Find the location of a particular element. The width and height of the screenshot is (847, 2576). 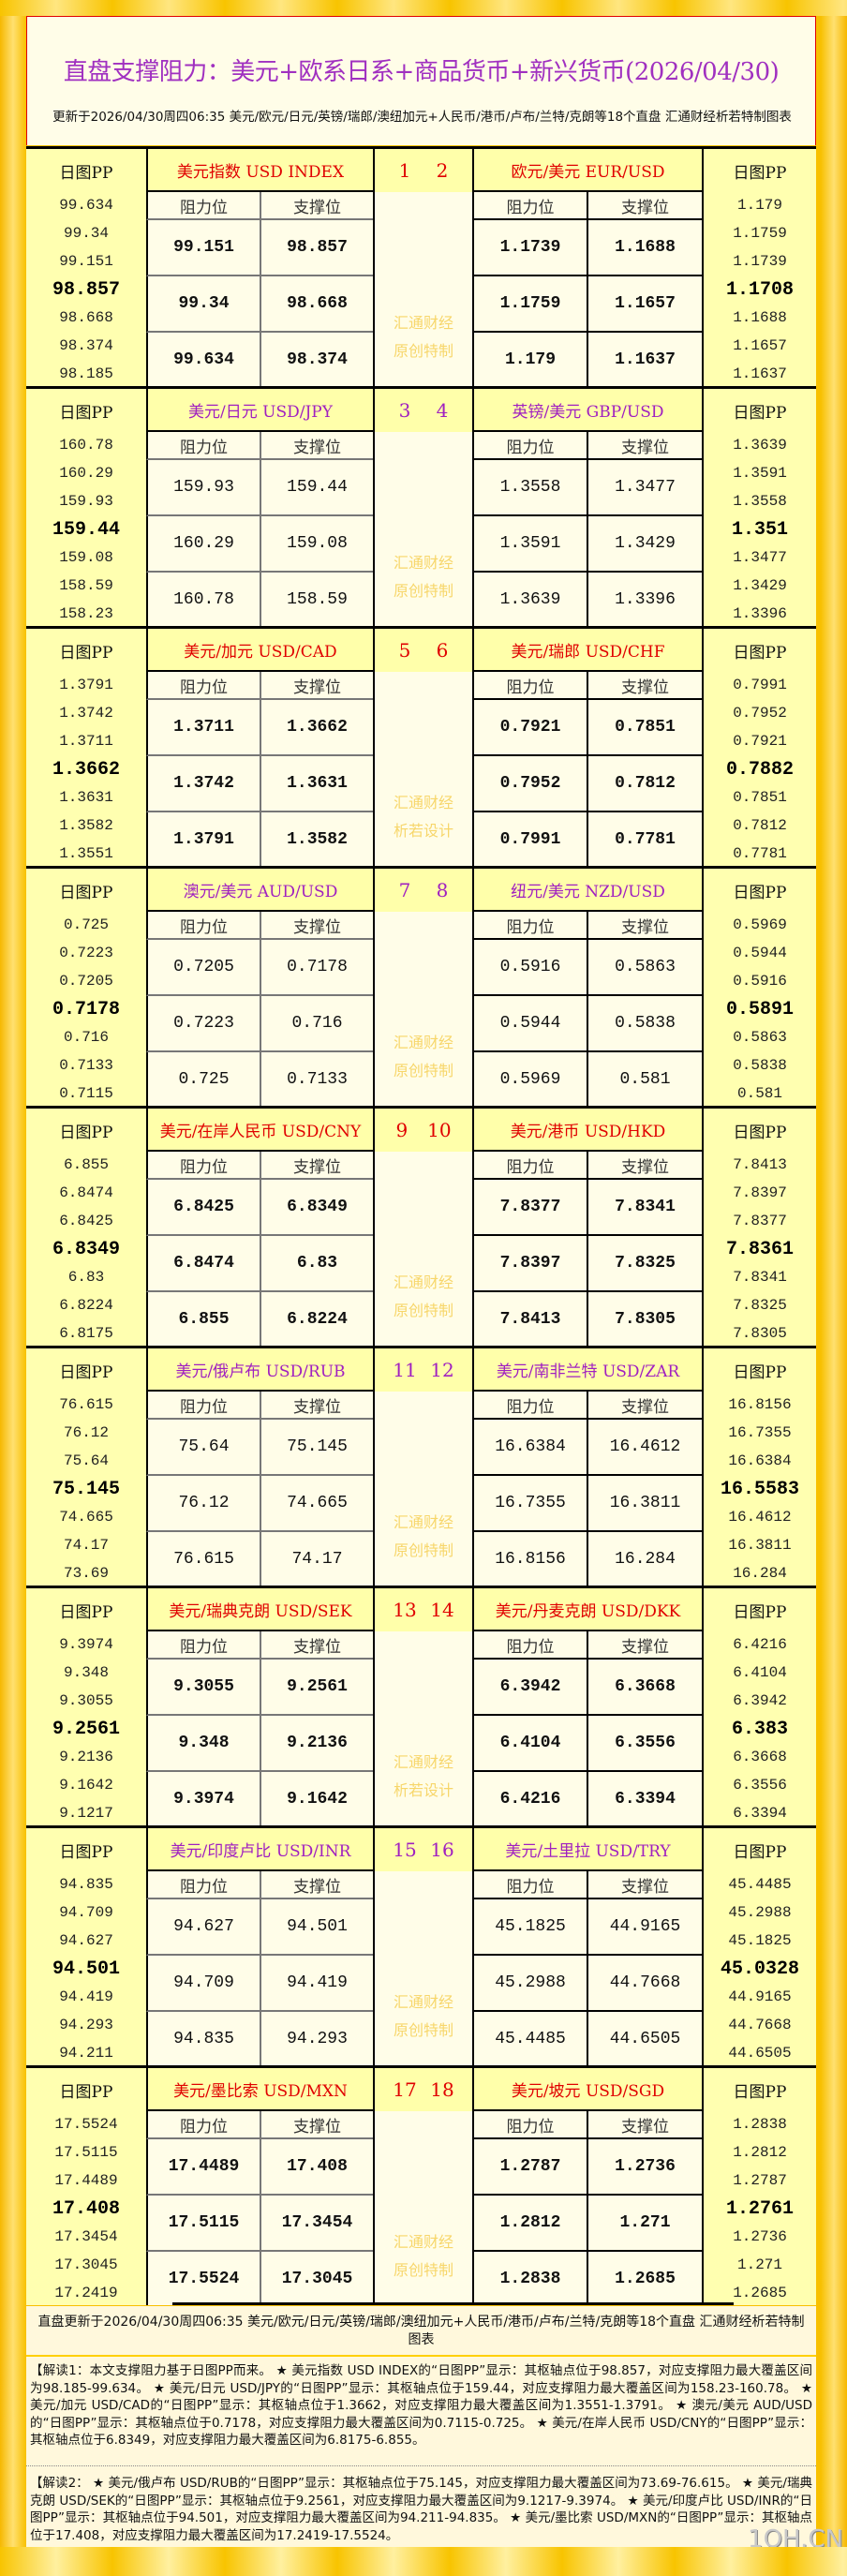

resistance-value: 16.7355 is located at coordinates (529, 1504).